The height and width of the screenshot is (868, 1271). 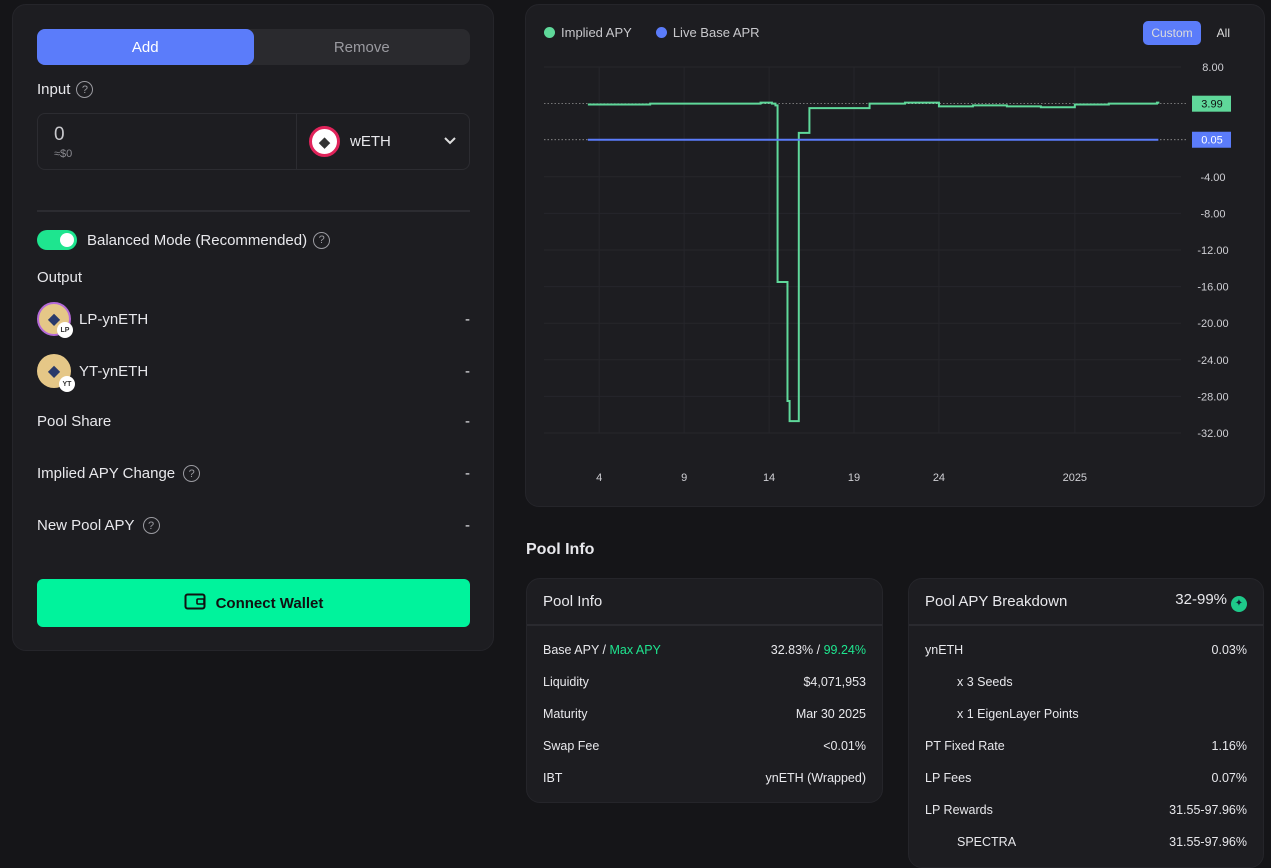 What do you see at coordinates (704, 682) in the screenshot?
I see `info-row: Liquidity $4,071,953` at bounding box center [704, 682].